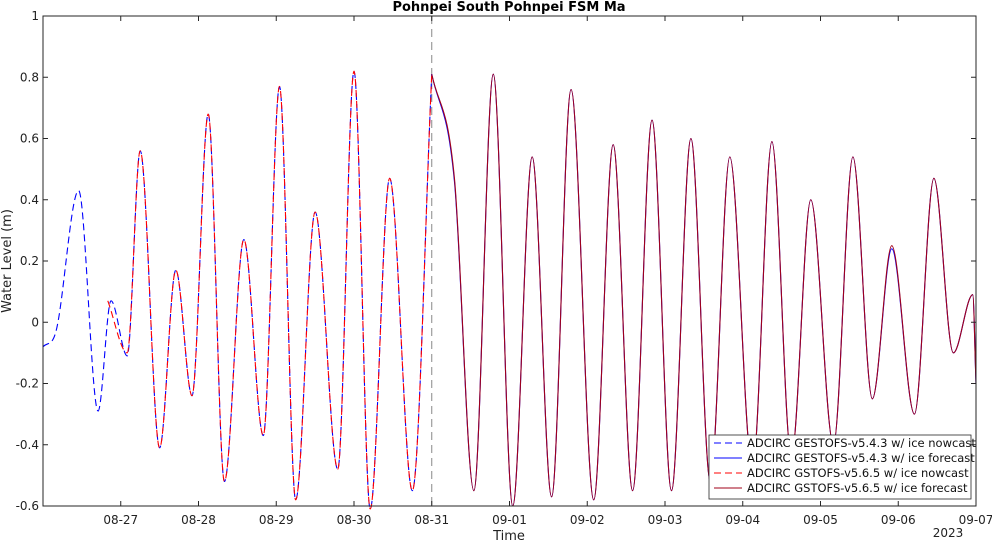 The height and width of the screenshot is (541, 992). Describe the element at coordinates (7, 261) in the screenshot. I see `y-axis-title: Water Level (m)` at that location.